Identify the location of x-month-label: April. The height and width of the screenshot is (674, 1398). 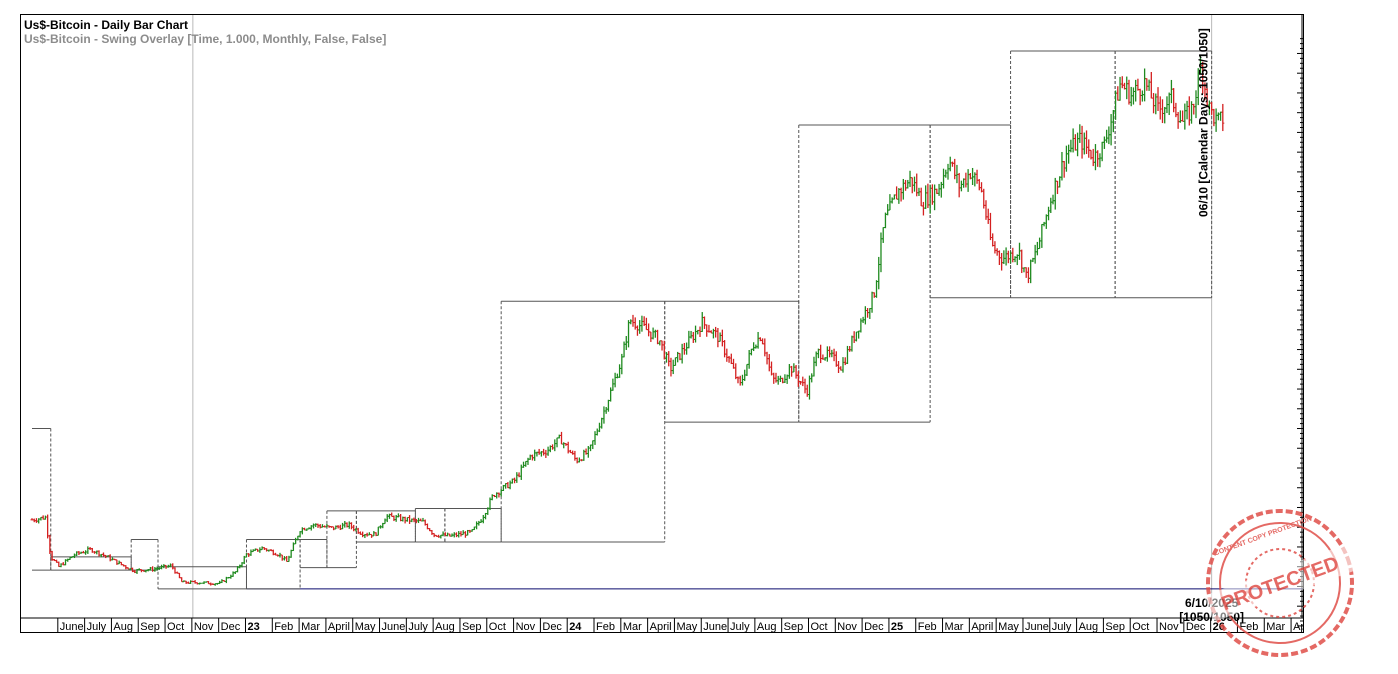
(339, 626).